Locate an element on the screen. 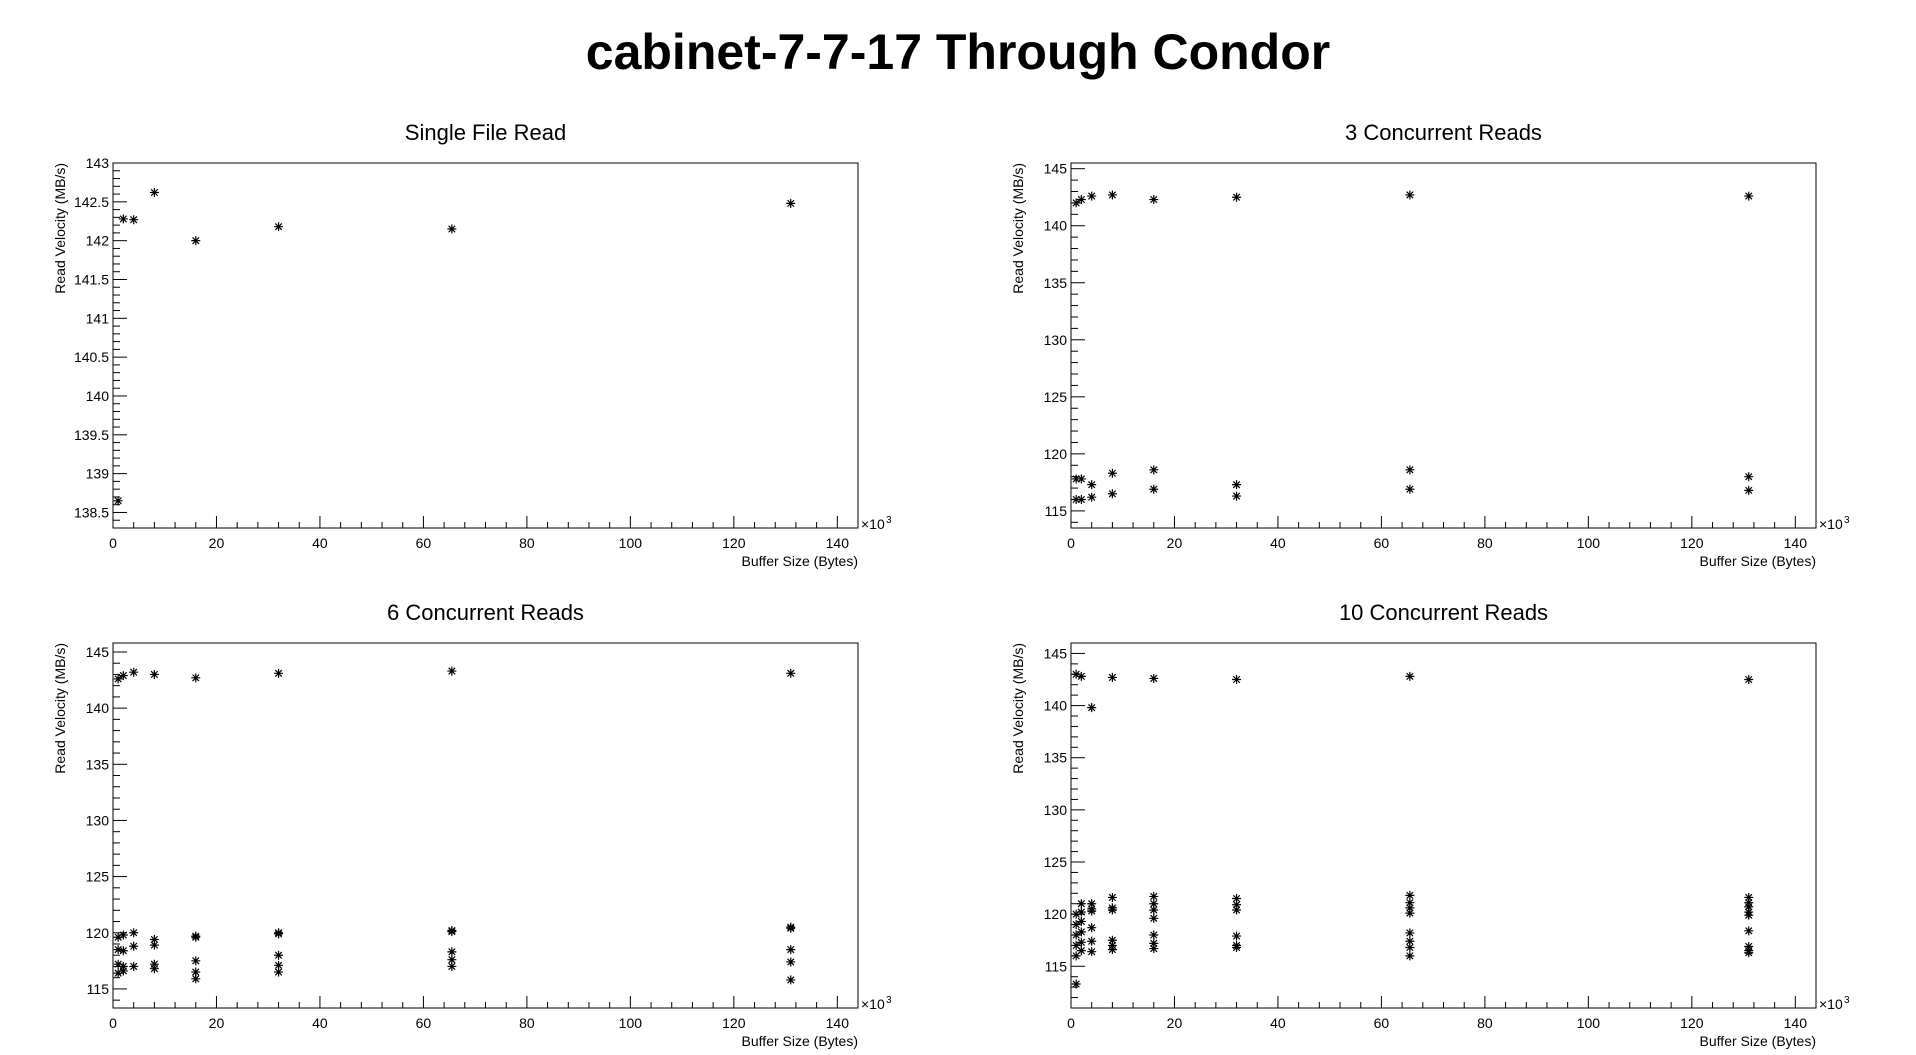 The width and height of the screenshot is (1916, 1055). y-tick-label: 141 is located at coordinates (98, 318).